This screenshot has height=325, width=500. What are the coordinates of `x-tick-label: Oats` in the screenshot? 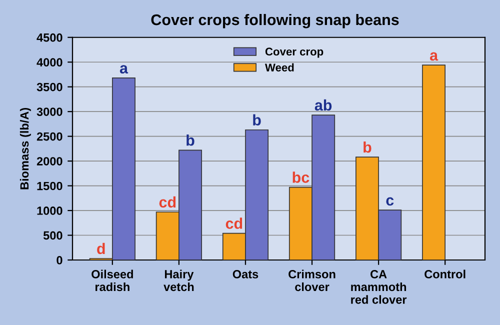 It's located at (245, 274).